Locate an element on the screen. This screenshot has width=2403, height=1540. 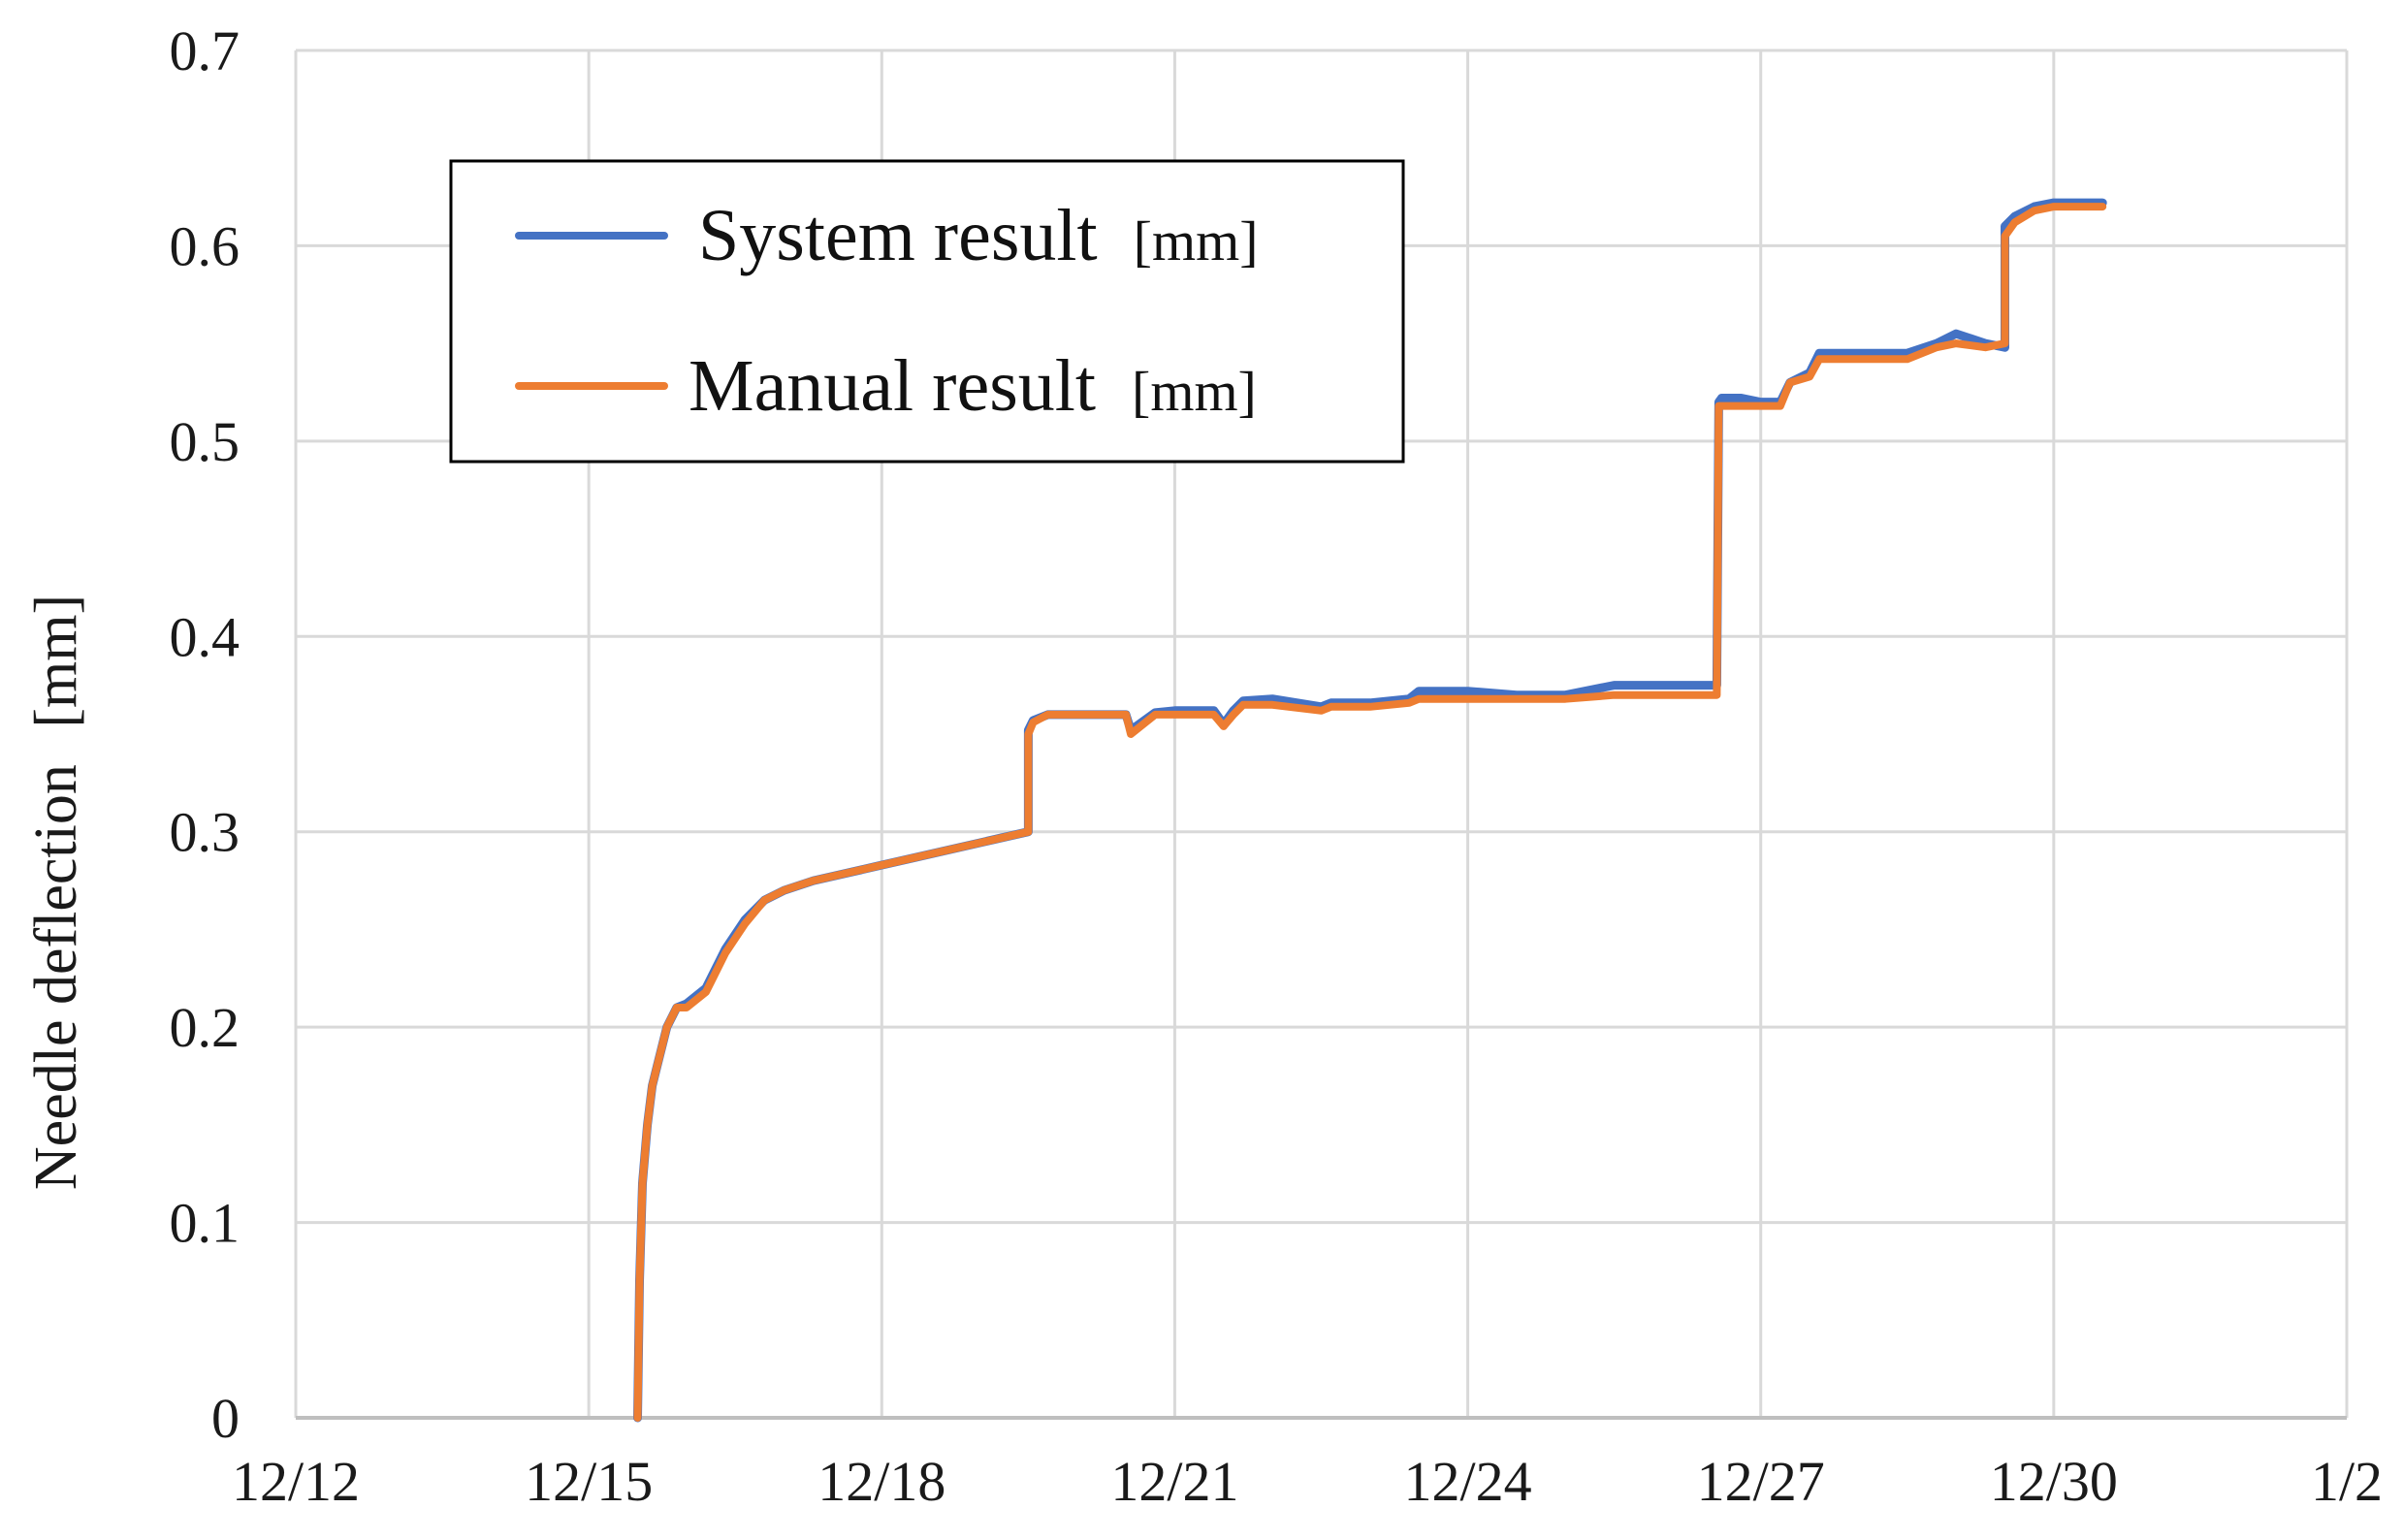
legend-label-system: System result [mm] is located at coordinates (978, 235).